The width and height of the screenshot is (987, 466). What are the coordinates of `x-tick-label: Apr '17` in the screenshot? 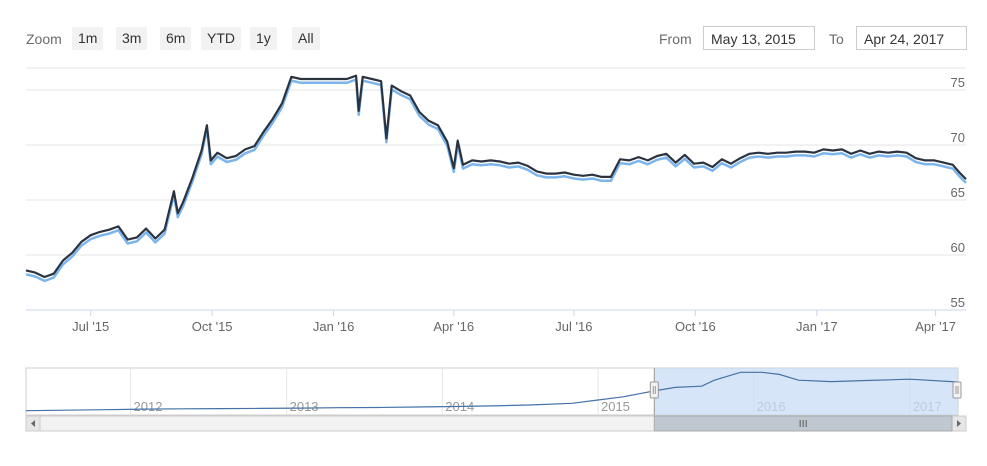 It's located at (935, 326).